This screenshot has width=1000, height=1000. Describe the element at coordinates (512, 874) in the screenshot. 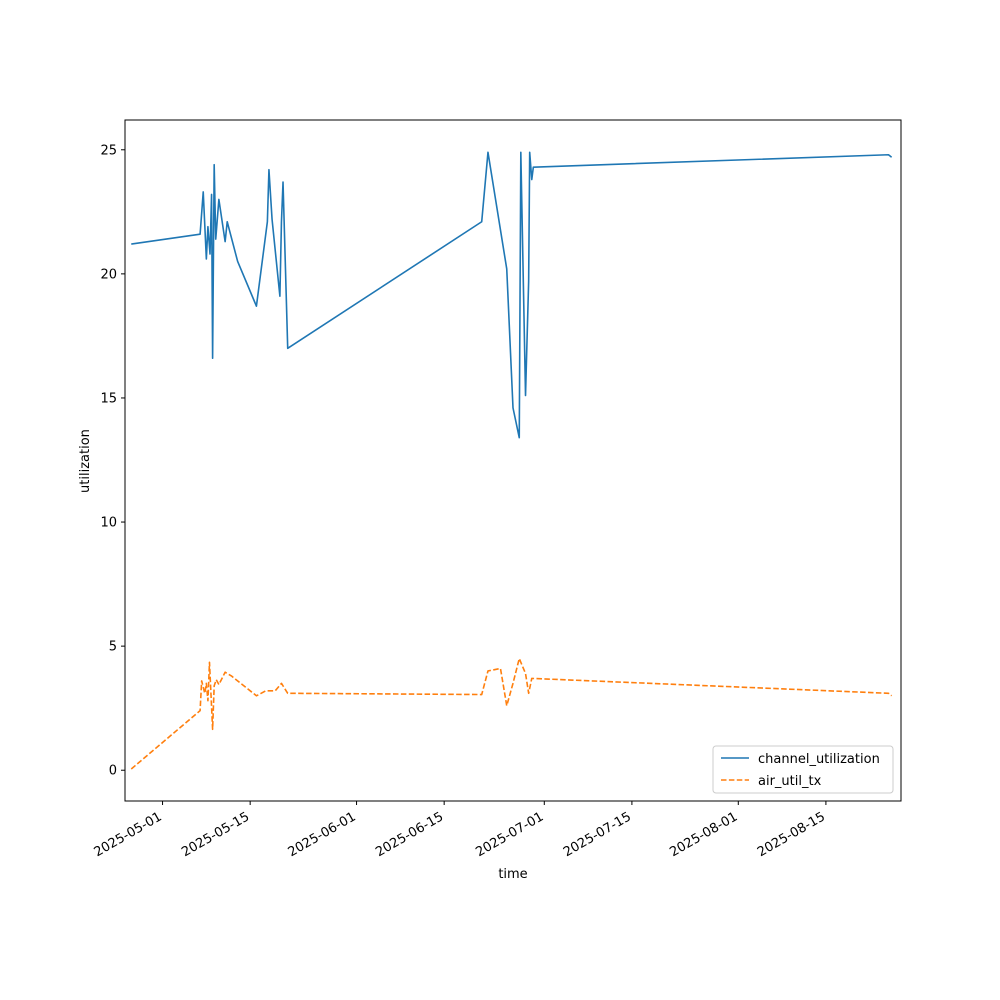

I see `x-axis-label: time` at that location.